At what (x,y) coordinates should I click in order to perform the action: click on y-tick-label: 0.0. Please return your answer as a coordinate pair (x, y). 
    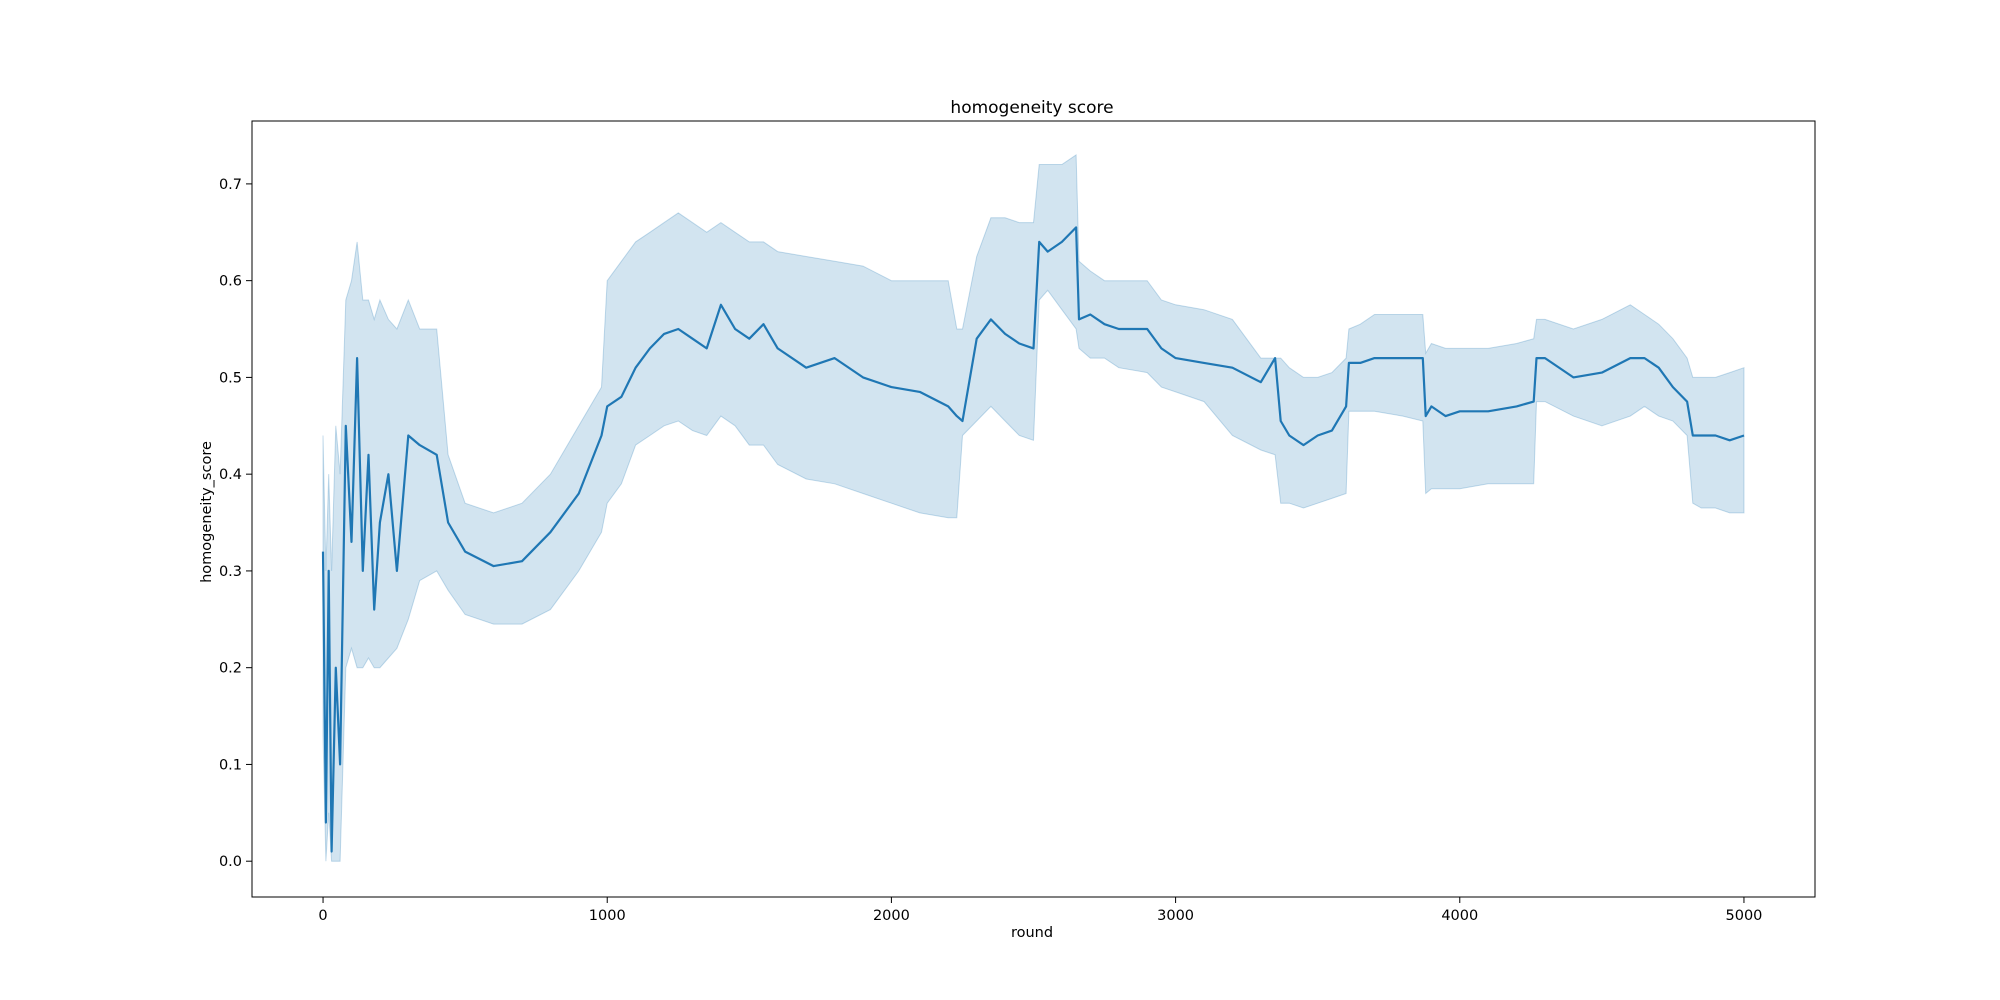
    Looking at the image, I should click on (230, 862).